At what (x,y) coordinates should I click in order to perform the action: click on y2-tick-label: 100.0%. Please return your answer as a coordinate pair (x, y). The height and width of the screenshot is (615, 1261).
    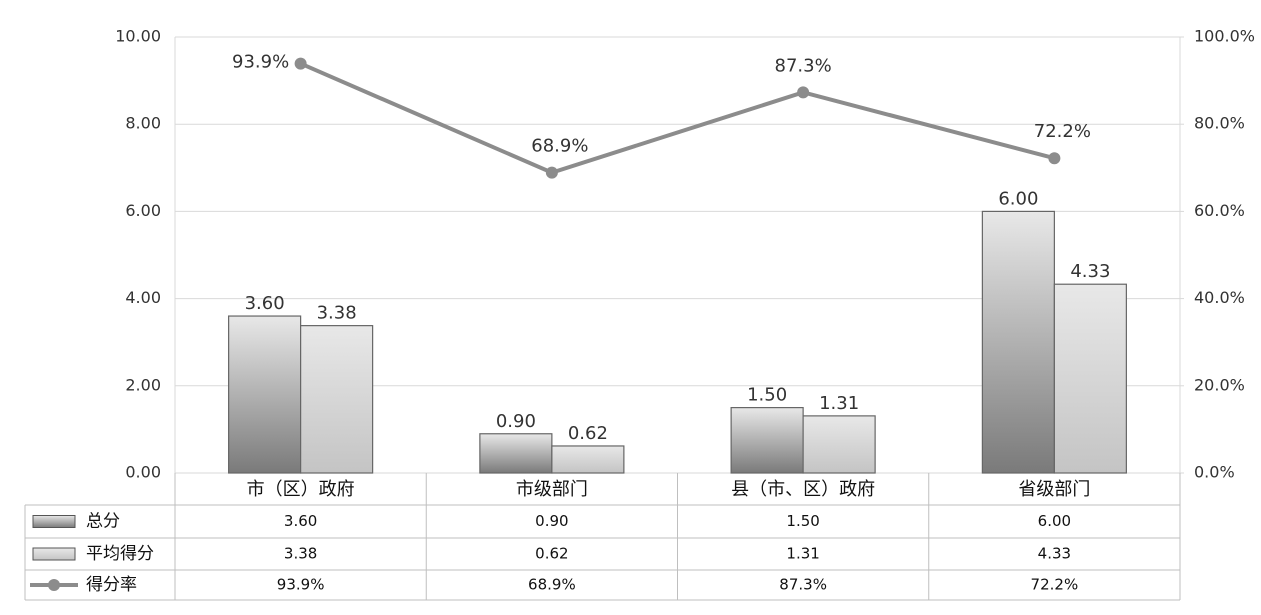
    Looking at the image, I should click on (1224, 36).